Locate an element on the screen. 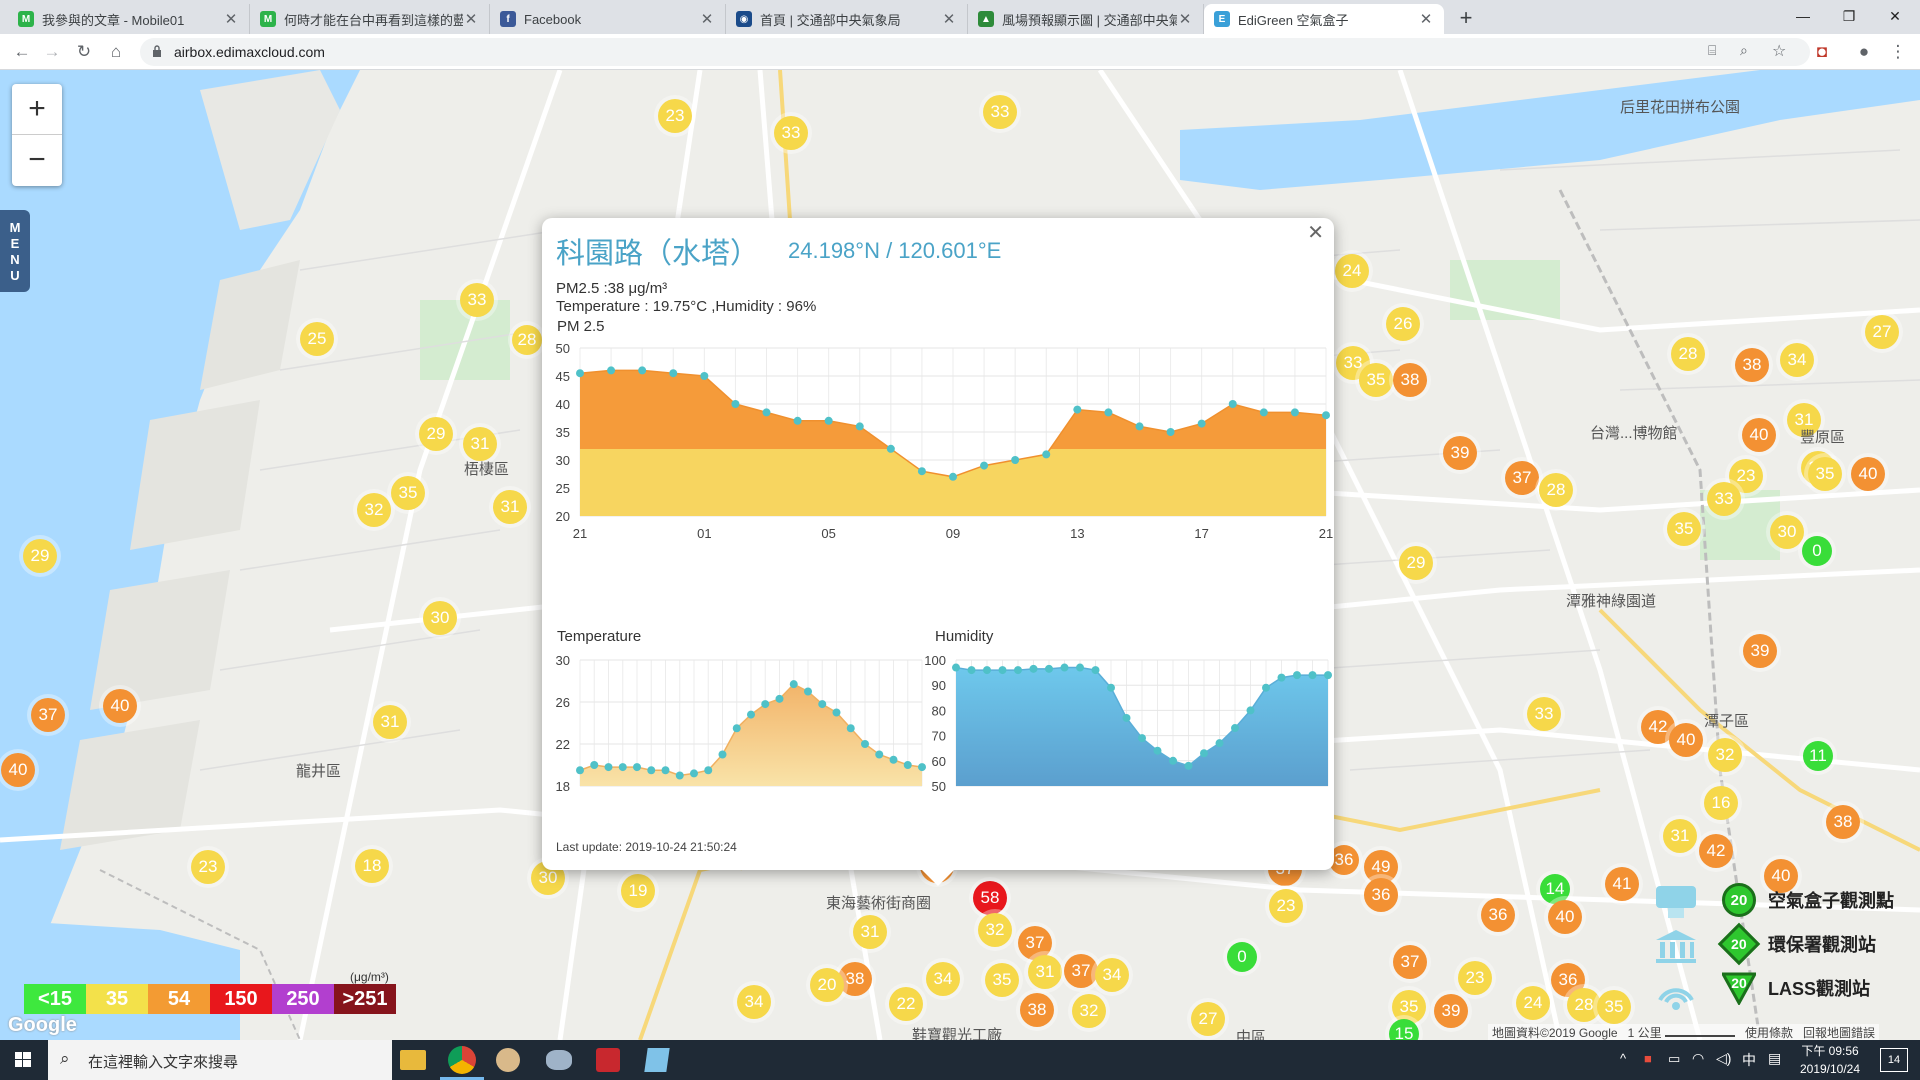 The image size is (1920, 1080). bookmark-star-icon: ☆ is located at coordinates (1779, 51).